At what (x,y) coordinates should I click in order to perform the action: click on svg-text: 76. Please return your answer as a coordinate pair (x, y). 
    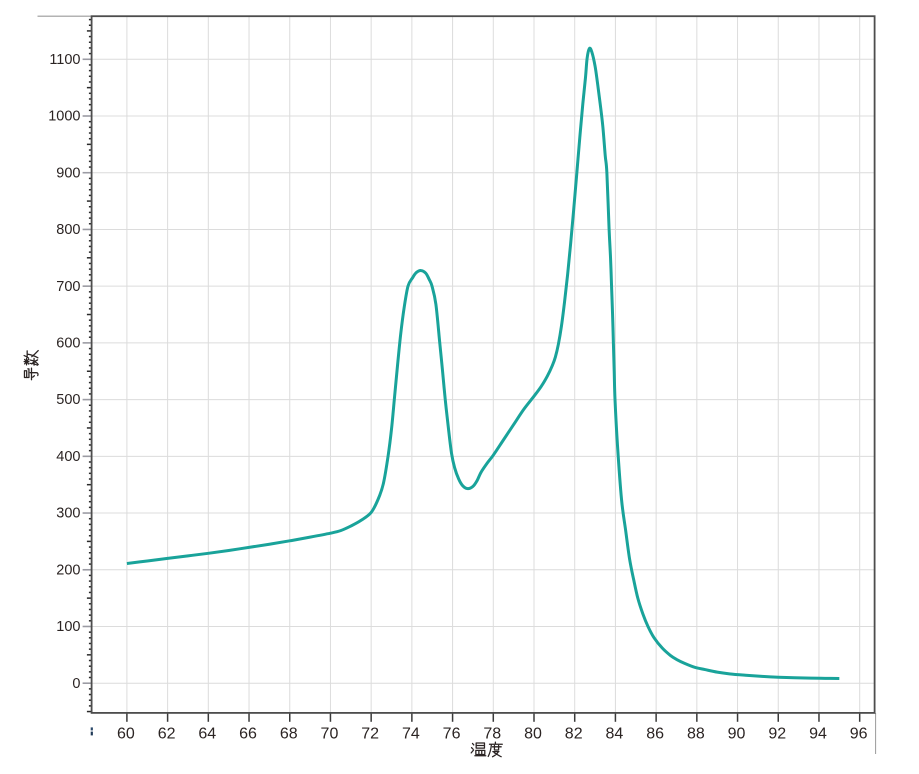
    Looking at the image, I should click on (452, 733).